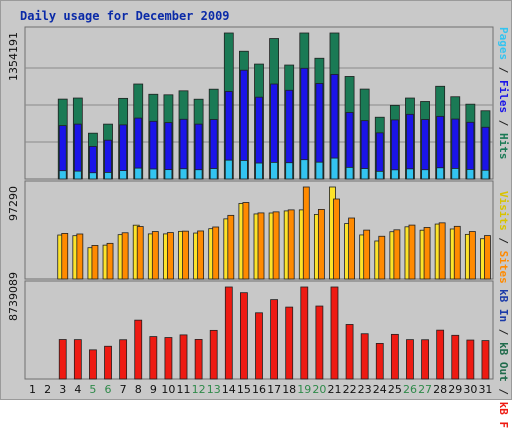  I want to click on legend-visits: Visits, so click(503, 211).